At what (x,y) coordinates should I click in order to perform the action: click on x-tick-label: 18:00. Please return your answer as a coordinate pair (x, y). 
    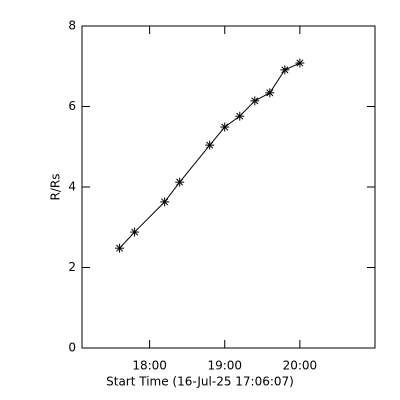
    Looking at the image, I should click on (149, 366).